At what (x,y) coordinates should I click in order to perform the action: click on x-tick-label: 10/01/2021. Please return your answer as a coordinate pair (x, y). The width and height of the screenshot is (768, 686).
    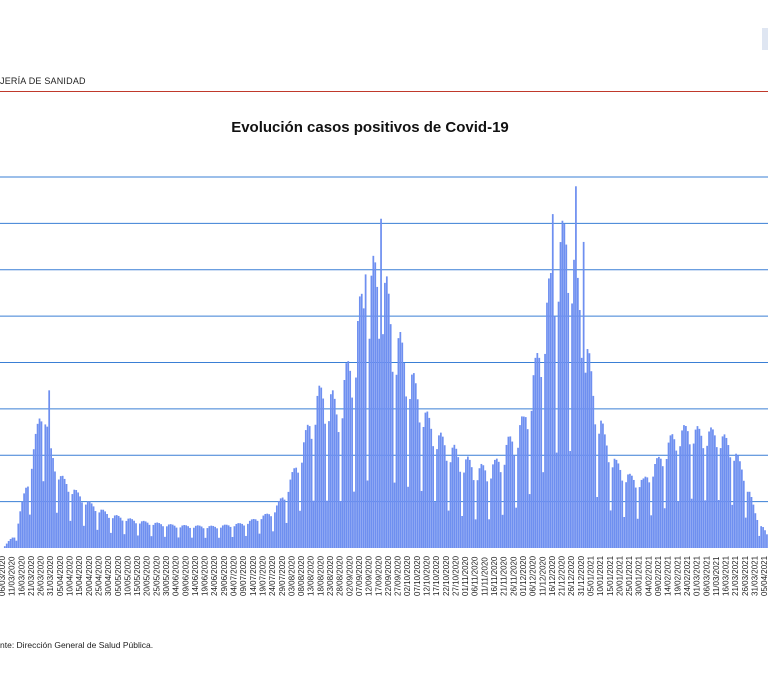
    Looking at the image, I should click on (600, 575).